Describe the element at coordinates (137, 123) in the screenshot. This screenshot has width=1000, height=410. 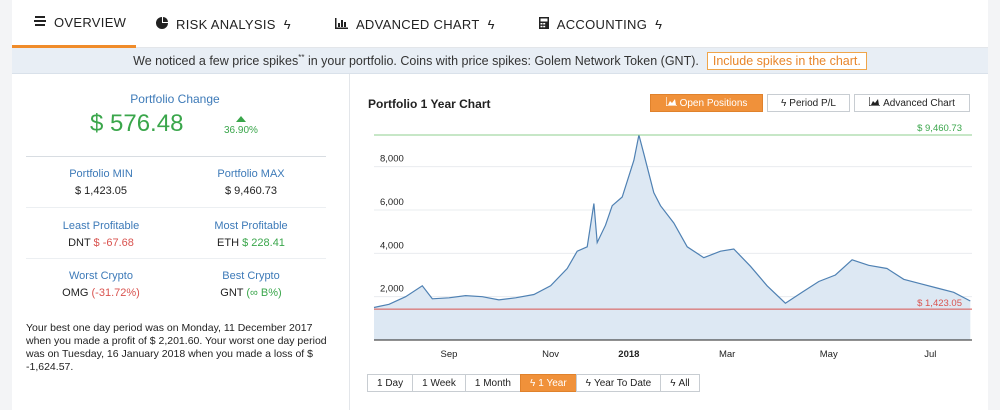
I see `portfolio-change-value: $ 576.48` at that location.